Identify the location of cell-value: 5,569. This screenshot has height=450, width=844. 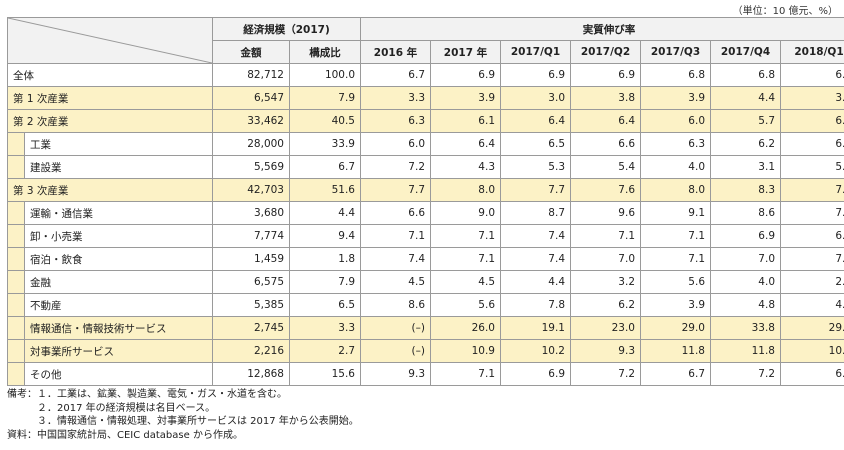
(251, 167).